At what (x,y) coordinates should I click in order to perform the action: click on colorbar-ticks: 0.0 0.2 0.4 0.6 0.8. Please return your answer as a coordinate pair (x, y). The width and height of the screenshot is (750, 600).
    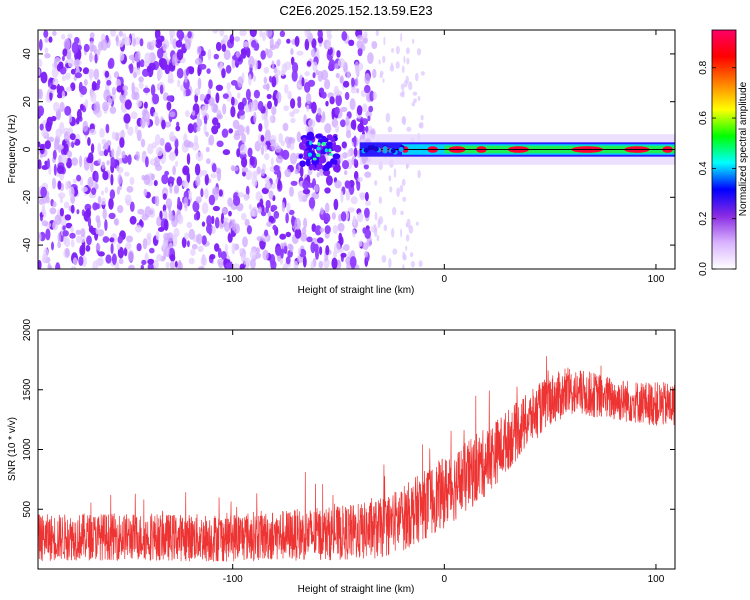
    Looking at the image, I should click on (717, 168).